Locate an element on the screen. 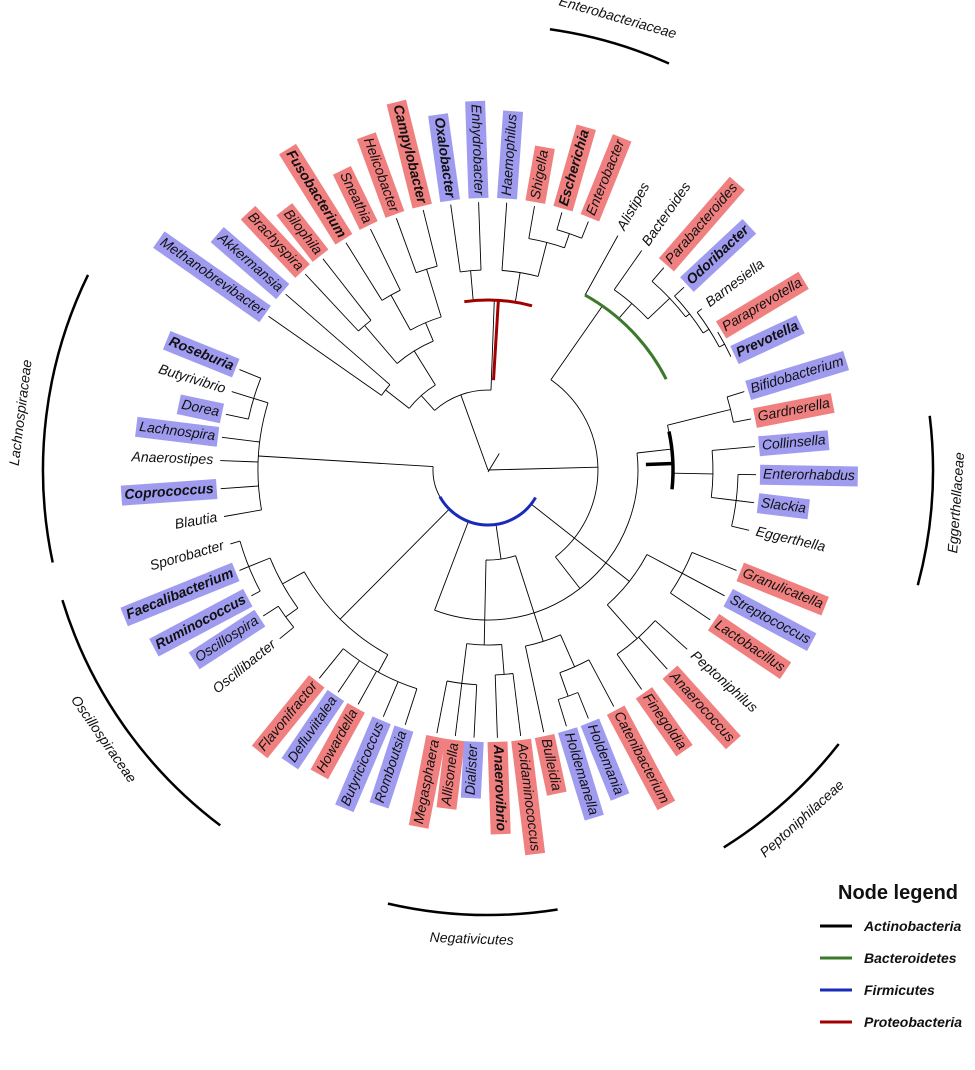 This screenshot has height=1070, width=975. leaf-label: Enterorhabdus is located at coordinates (809, 475).